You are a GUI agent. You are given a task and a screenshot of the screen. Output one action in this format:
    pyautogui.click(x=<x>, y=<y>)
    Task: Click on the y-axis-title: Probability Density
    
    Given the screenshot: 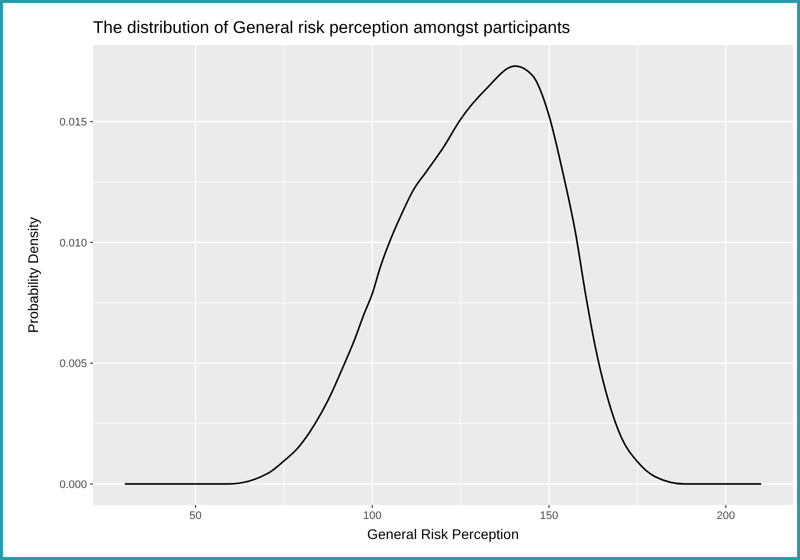 What is the action you would take?
    pyautogui.click(x=33, y=275)
    